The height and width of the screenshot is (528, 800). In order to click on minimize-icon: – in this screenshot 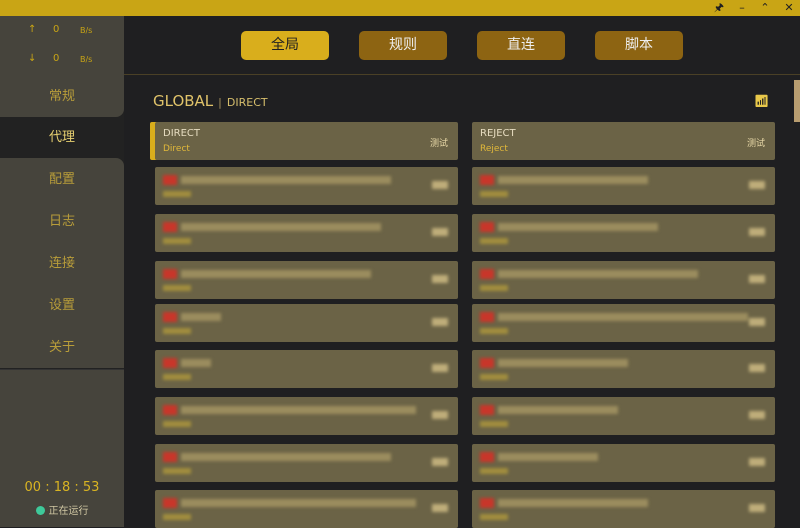, I will do `click(742, 7)`.